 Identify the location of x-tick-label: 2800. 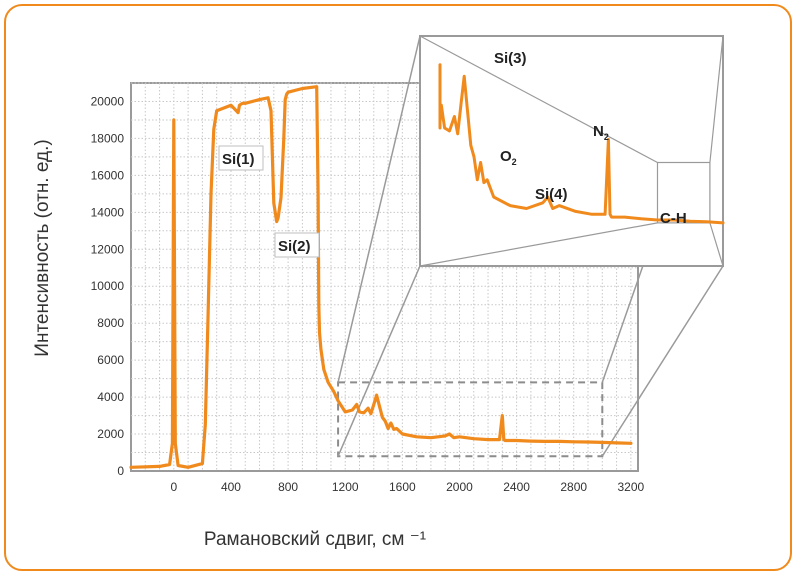
(573, 487).